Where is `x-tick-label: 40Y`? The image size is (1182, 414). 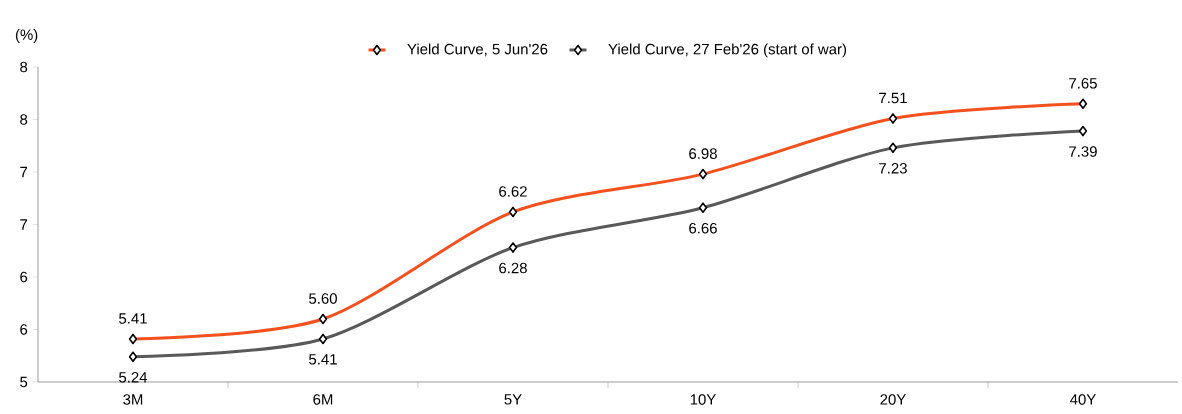
x-tick-label: 40Y is located at coordinates (1083, 399).